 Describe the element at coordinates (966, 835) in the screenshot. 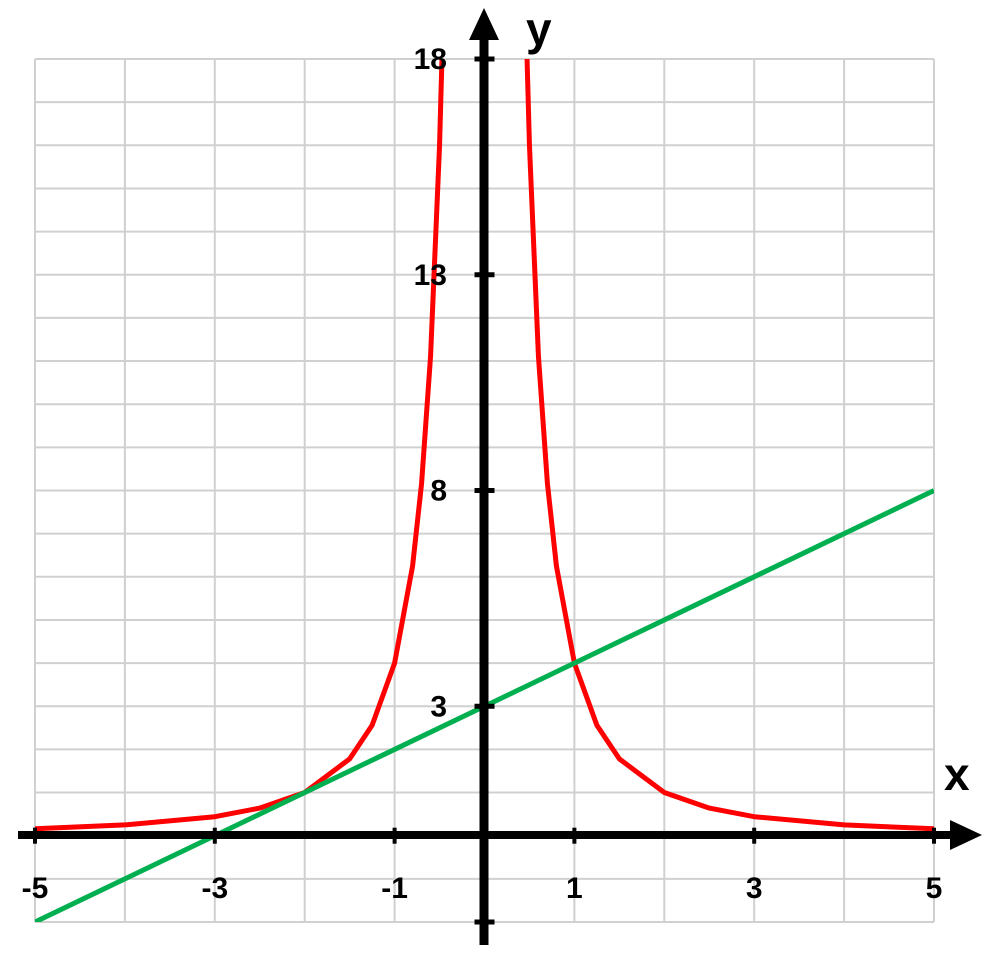

I see `x-axis-arrow` at that location.